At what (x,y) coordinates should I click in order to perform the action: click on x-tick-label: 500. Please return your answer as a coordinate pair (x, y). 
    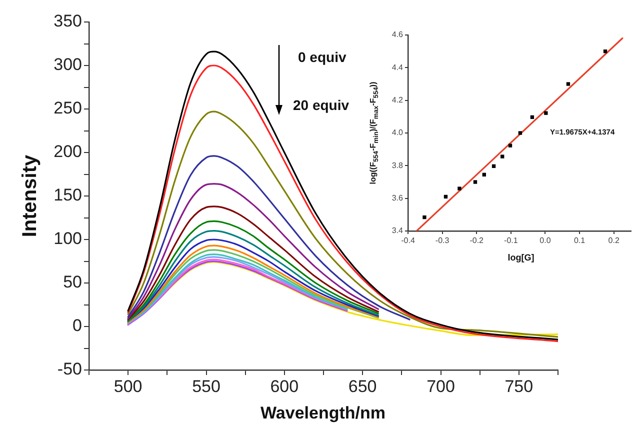
    Looking at the image, I should click on (128, 386).